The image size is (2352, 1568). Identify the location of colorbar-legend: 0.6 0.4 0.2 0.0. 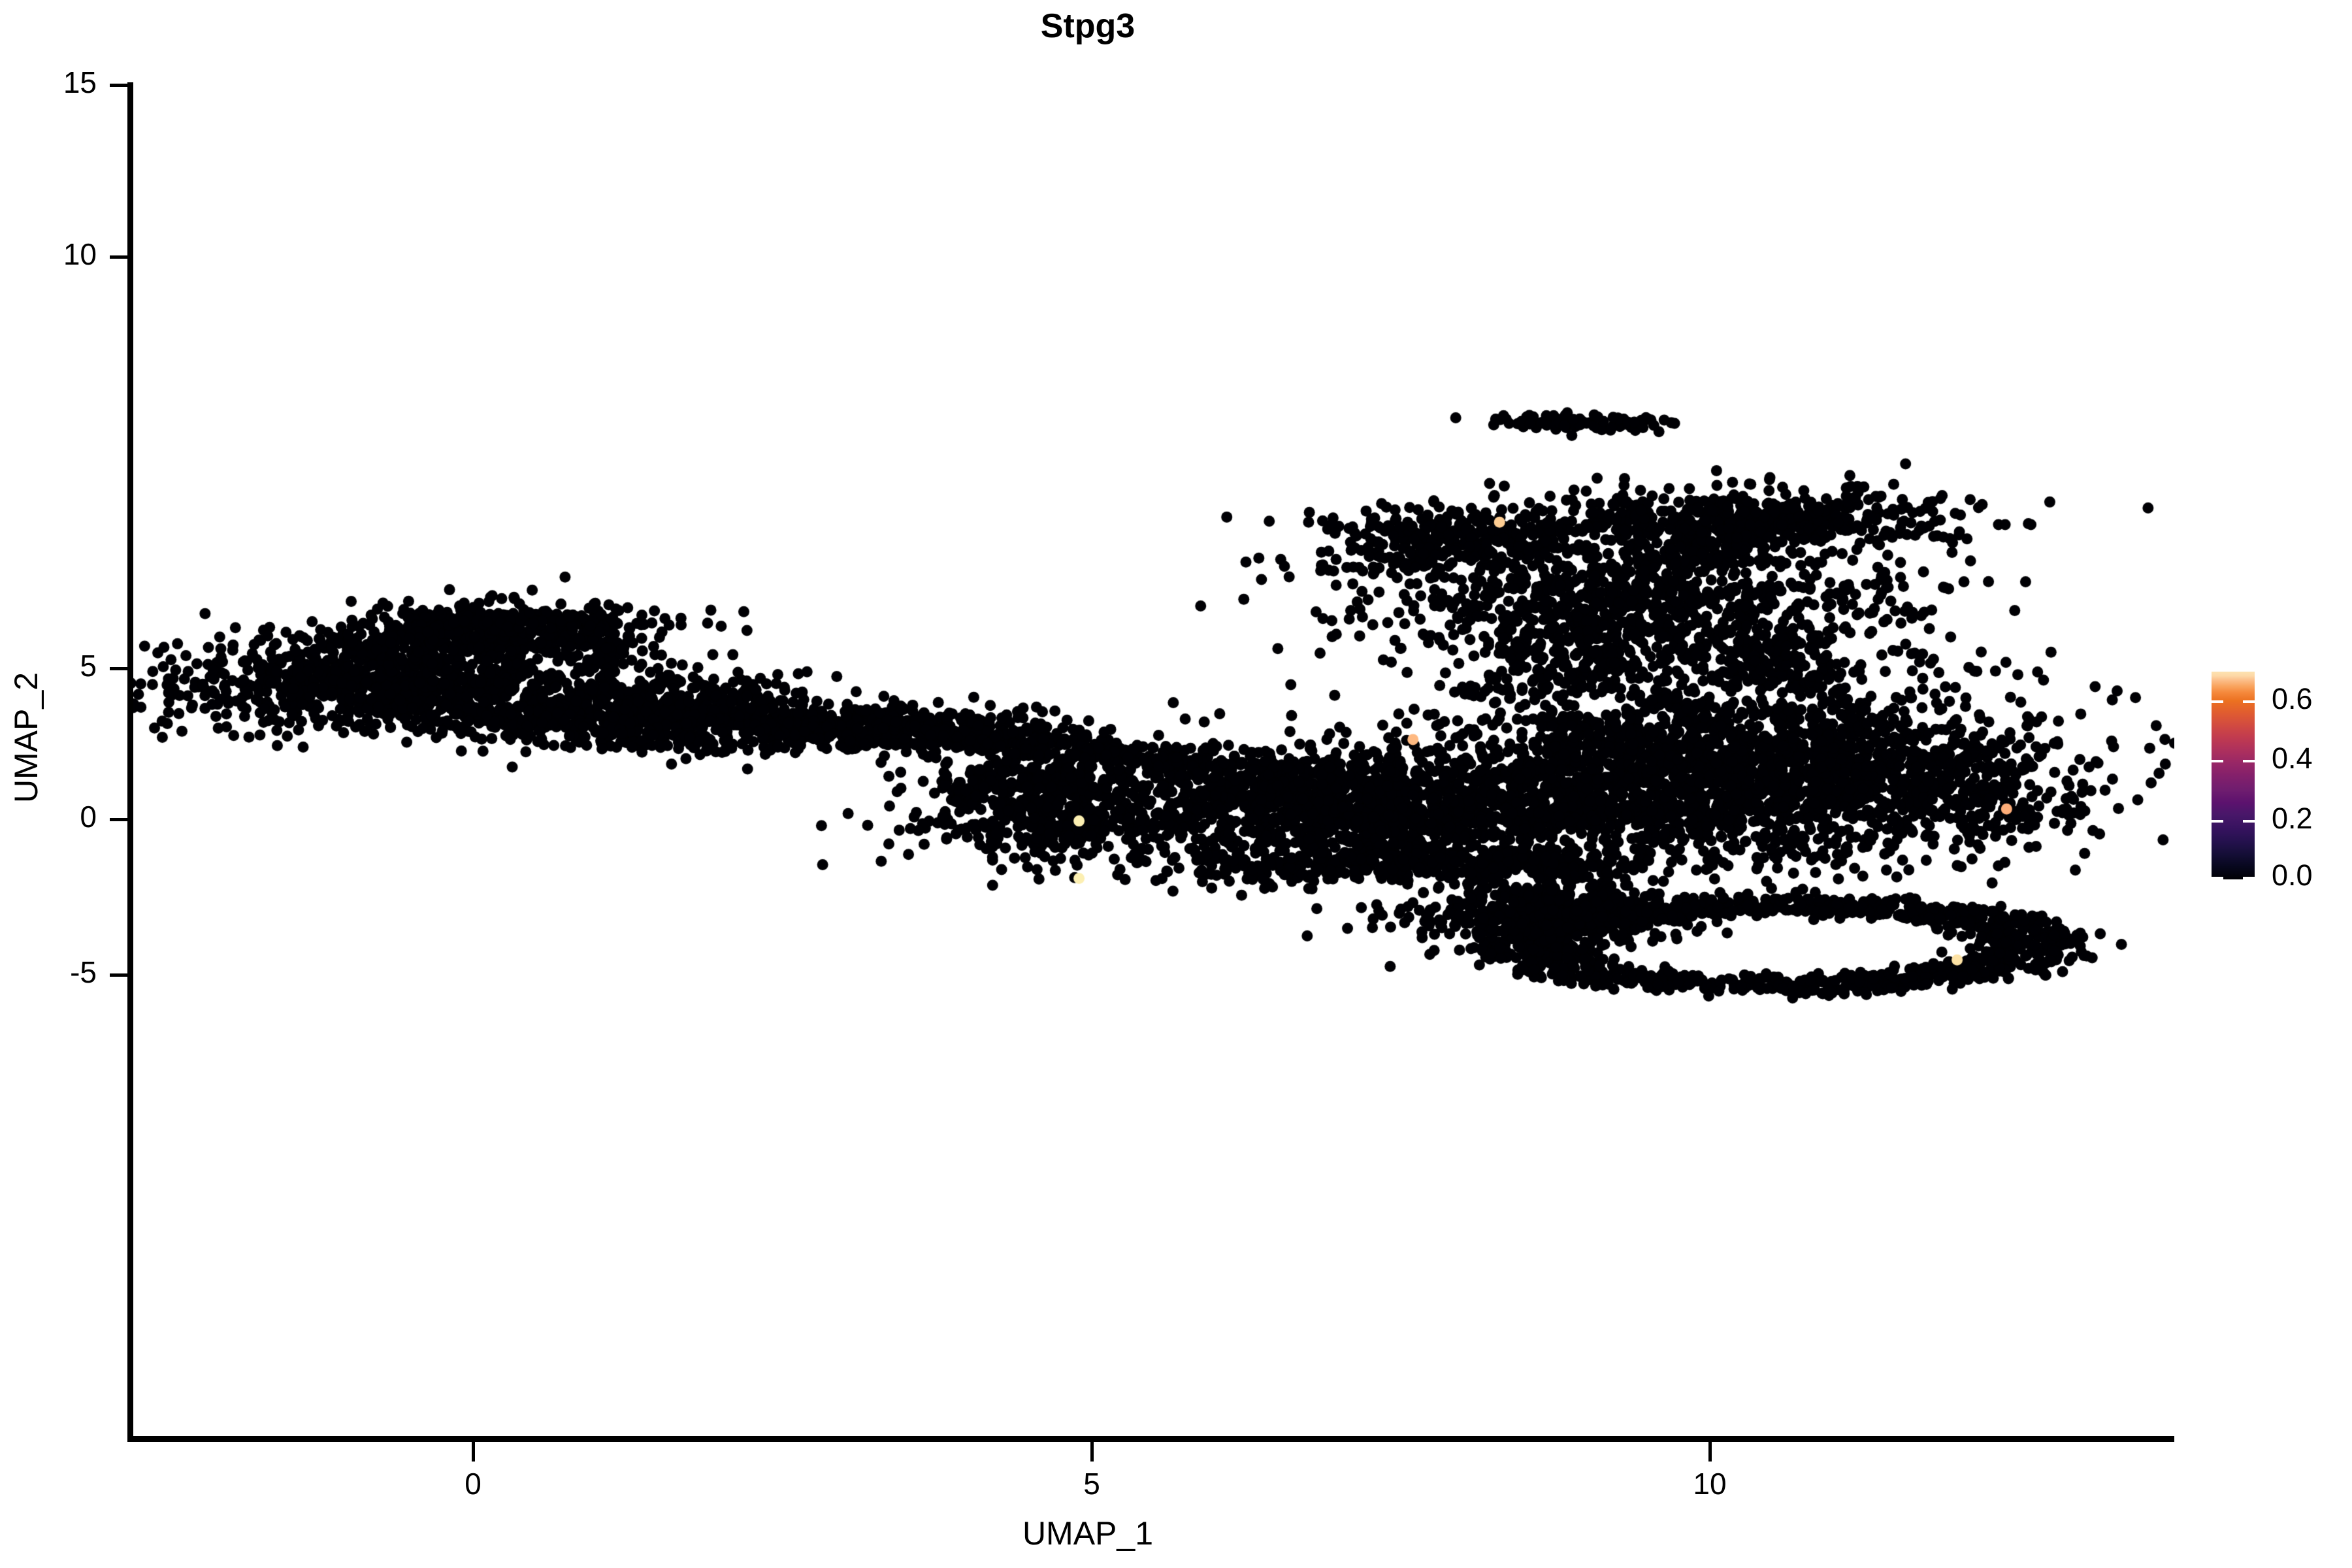
(2277, 789).